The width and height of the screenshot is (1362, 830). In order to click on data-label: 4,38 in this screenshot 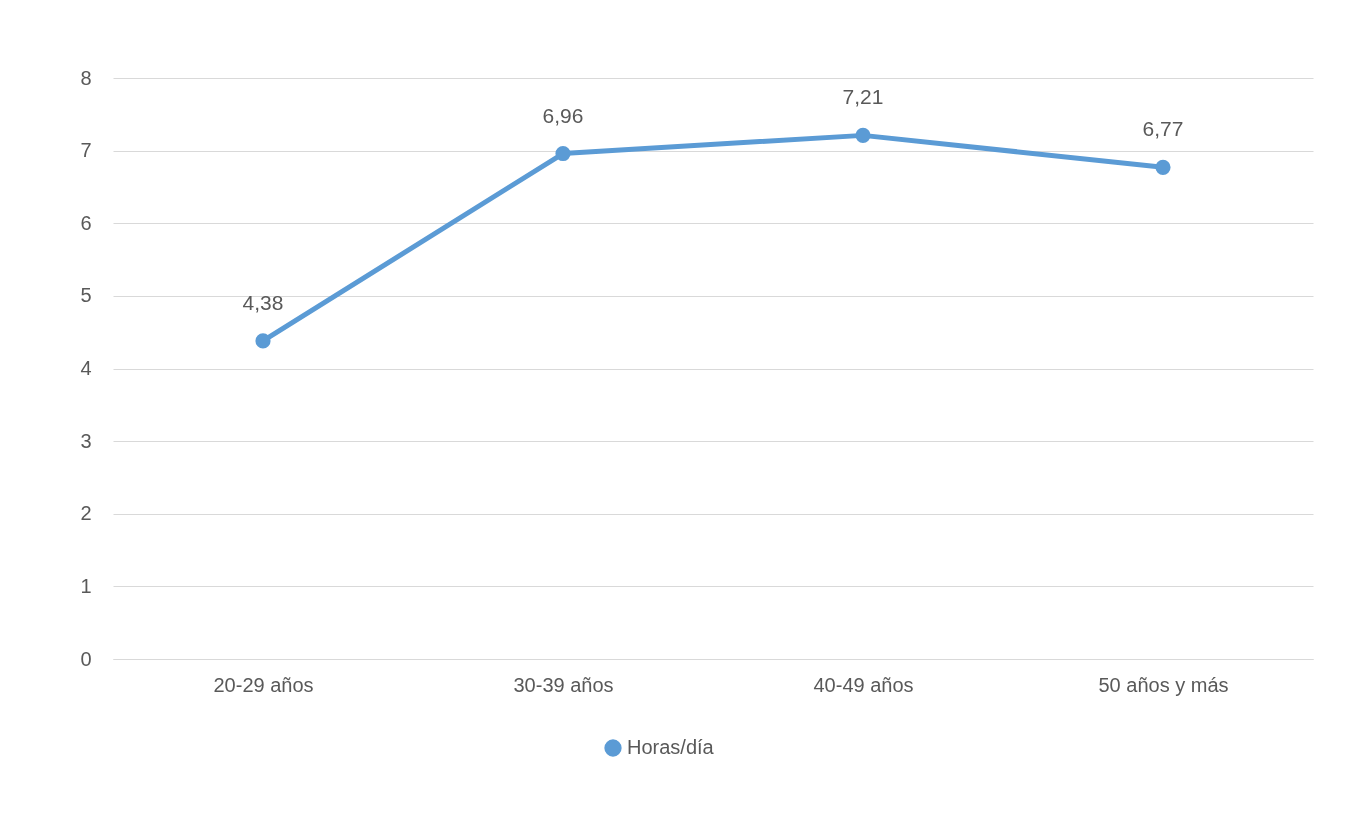, I will do `click(263, 302)`.